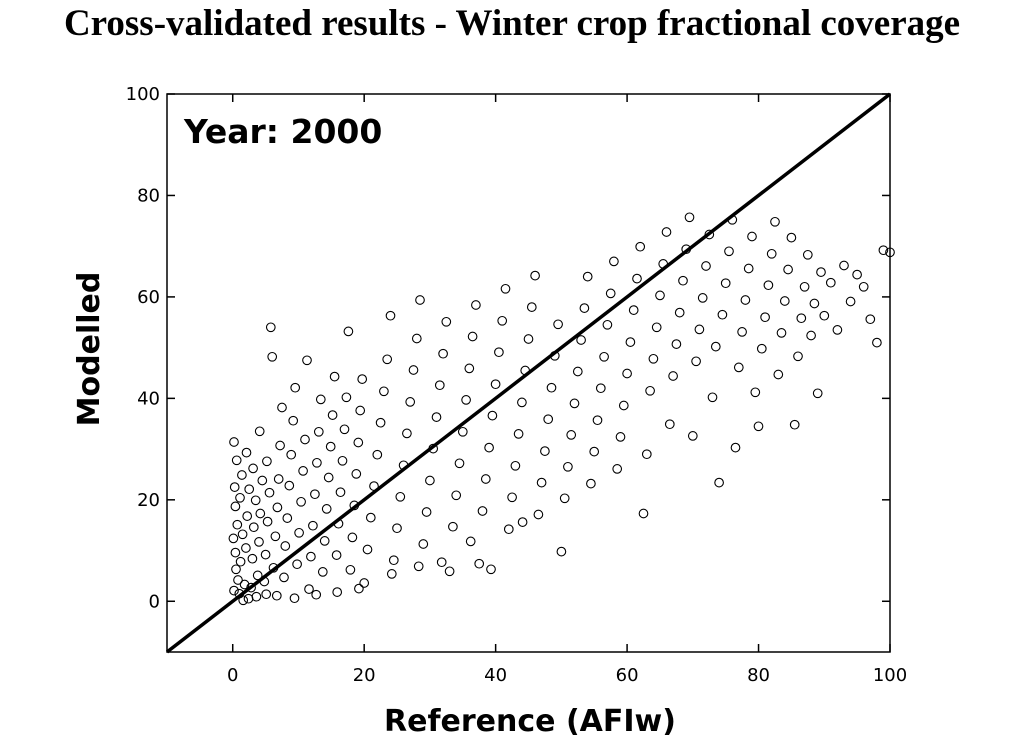  What do you see at coordinates (364, 675) in the screenshot?
I see `x-tick-label: 20` at bounding box center [364, 675].